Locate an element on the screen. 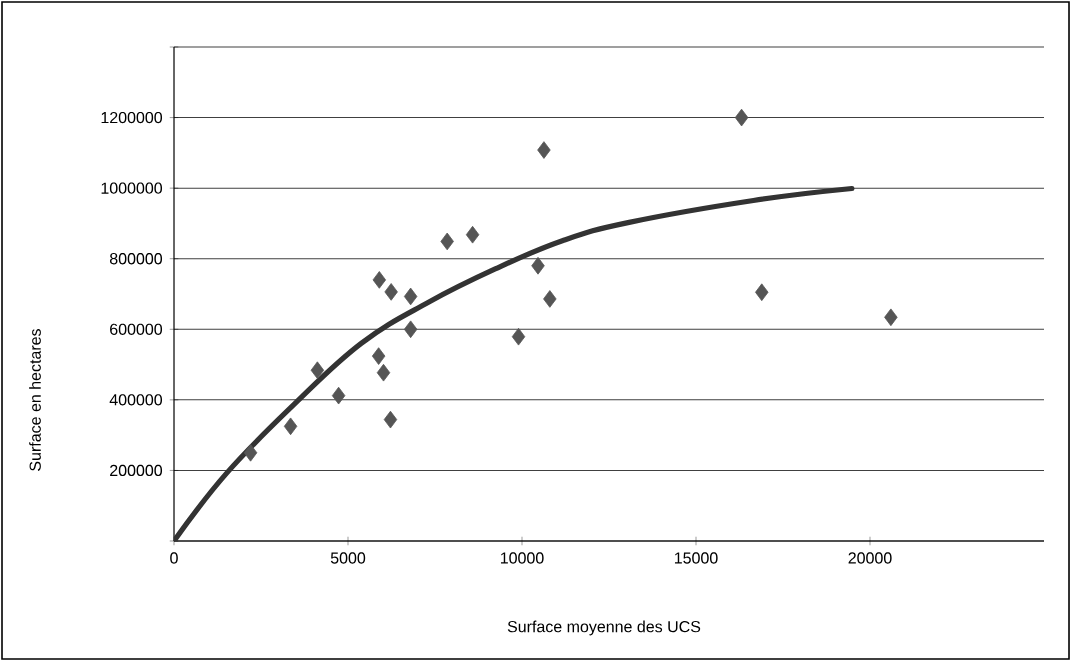 This screenshot has width=1071, height=661. y-tick-label: 800000 is located at coordinates (136, 259).